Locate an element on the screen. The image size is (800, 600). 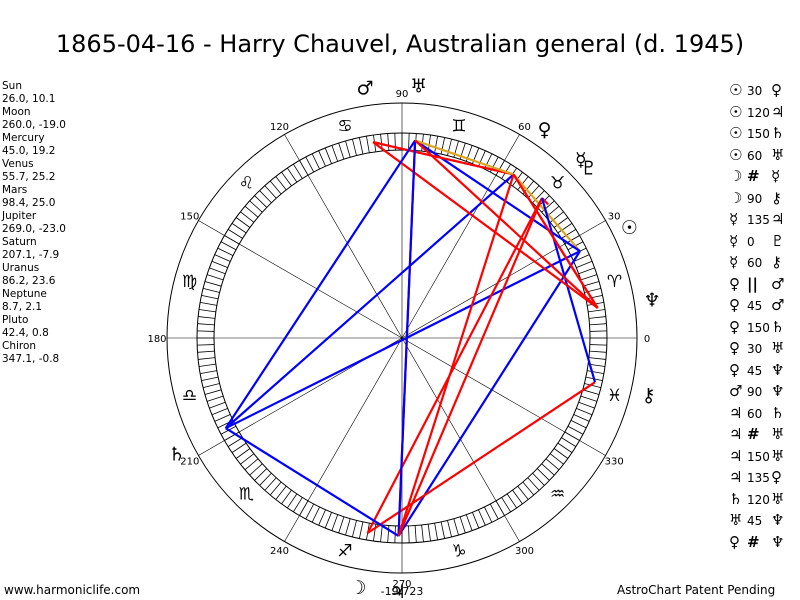
house-cusp-line is located at coordinates (300, 279).